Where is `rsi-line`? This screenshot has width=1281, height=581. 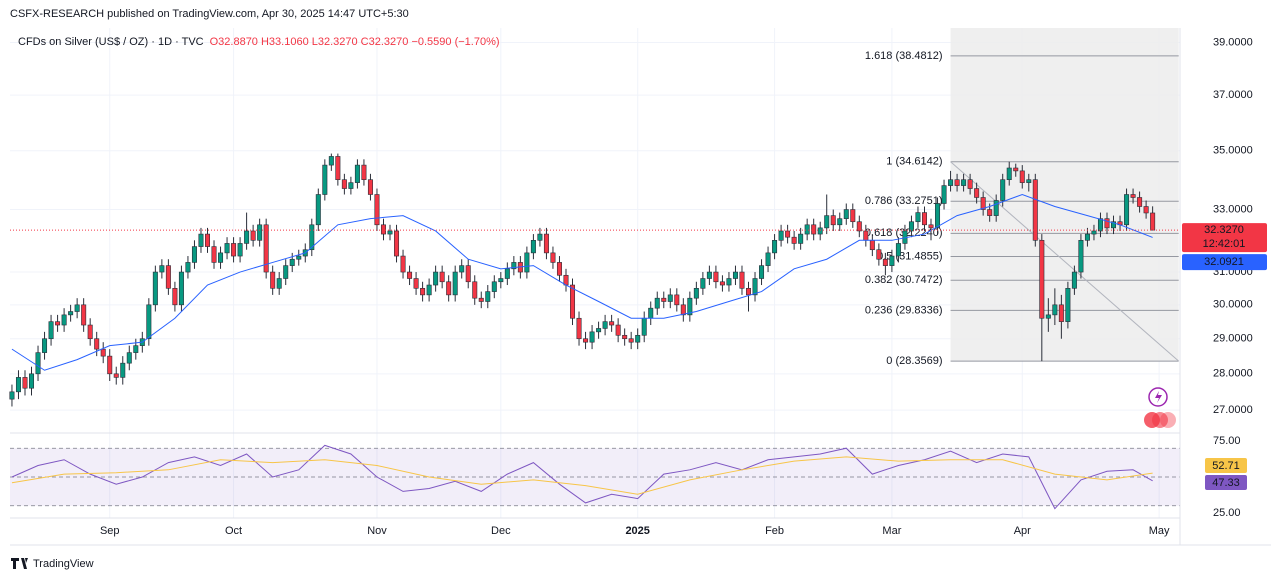
rsi-line is located at coordinates (582, 477).